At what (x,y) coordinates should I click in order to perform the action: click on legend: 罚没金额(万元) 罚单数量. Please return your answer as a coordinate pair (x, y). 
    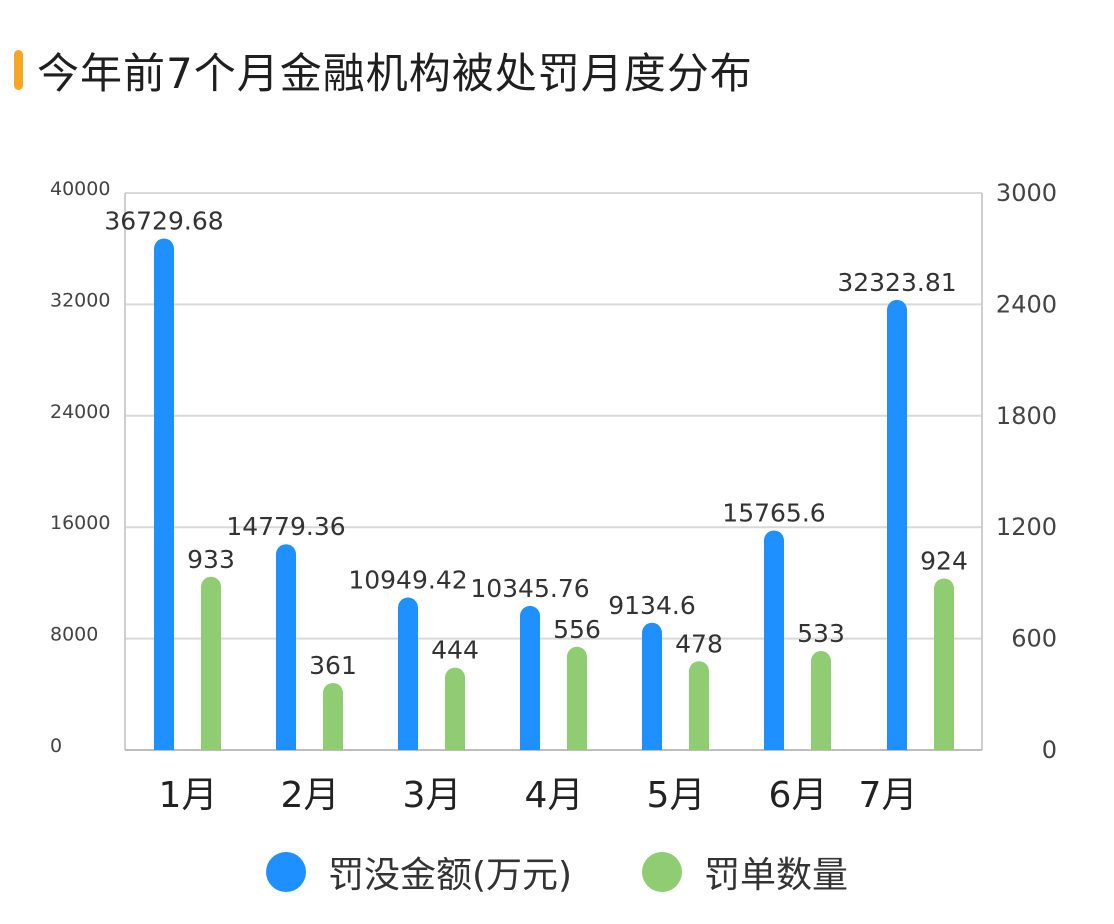
    Looking at the image, I should click on (557, 872).